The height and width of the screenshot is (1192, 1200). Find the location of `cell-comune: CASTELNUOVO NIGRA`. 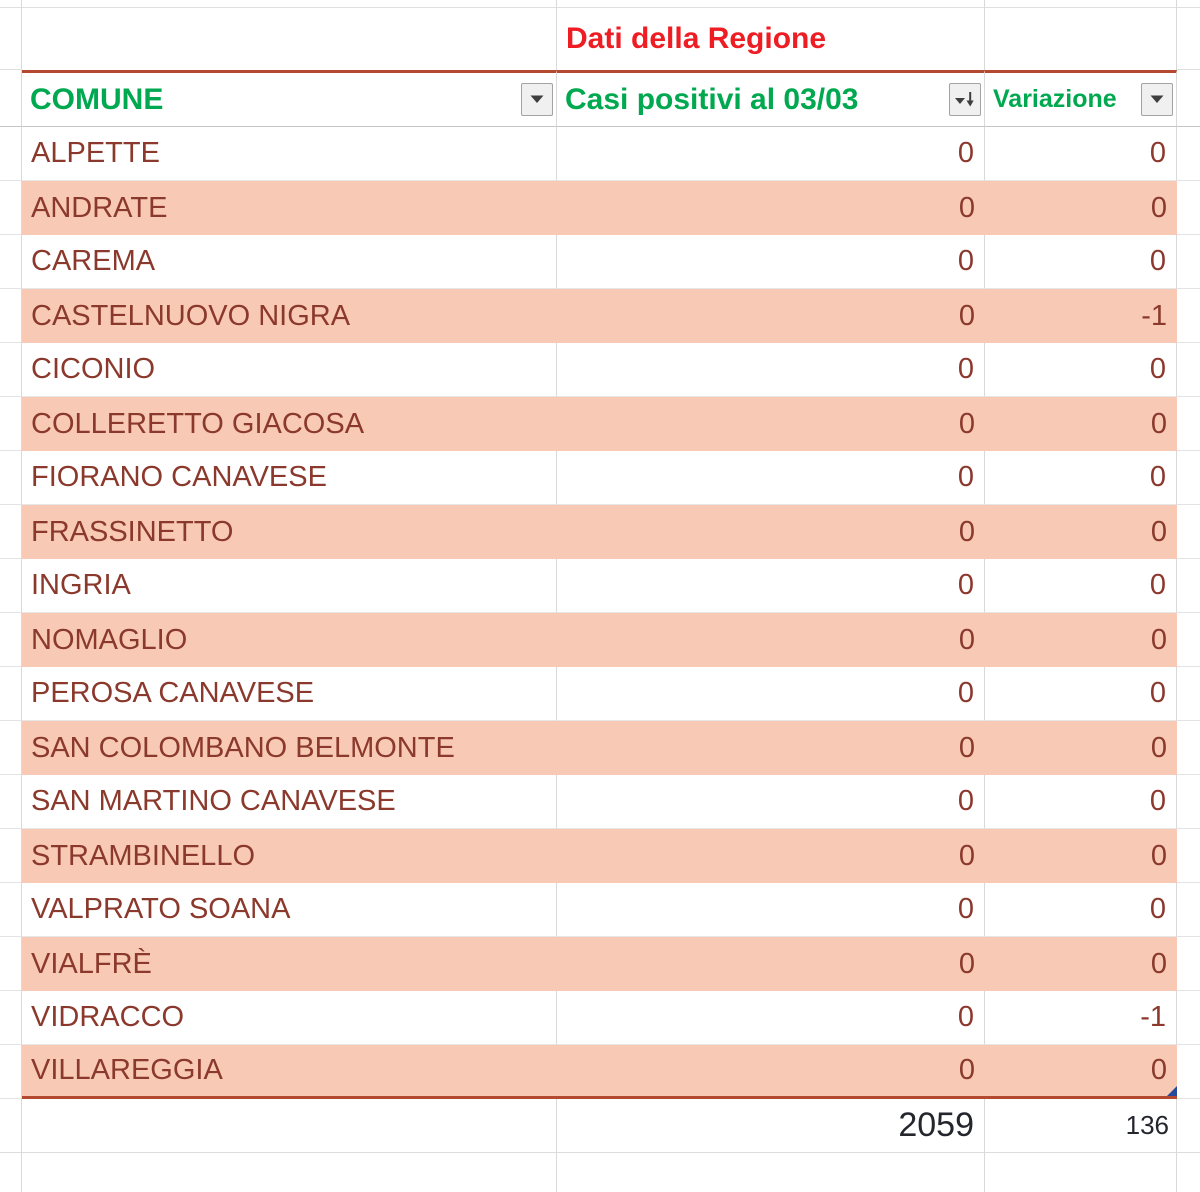

cell-comune: CASTELNUOVO NIGRA is located at coordinates (289, 316).